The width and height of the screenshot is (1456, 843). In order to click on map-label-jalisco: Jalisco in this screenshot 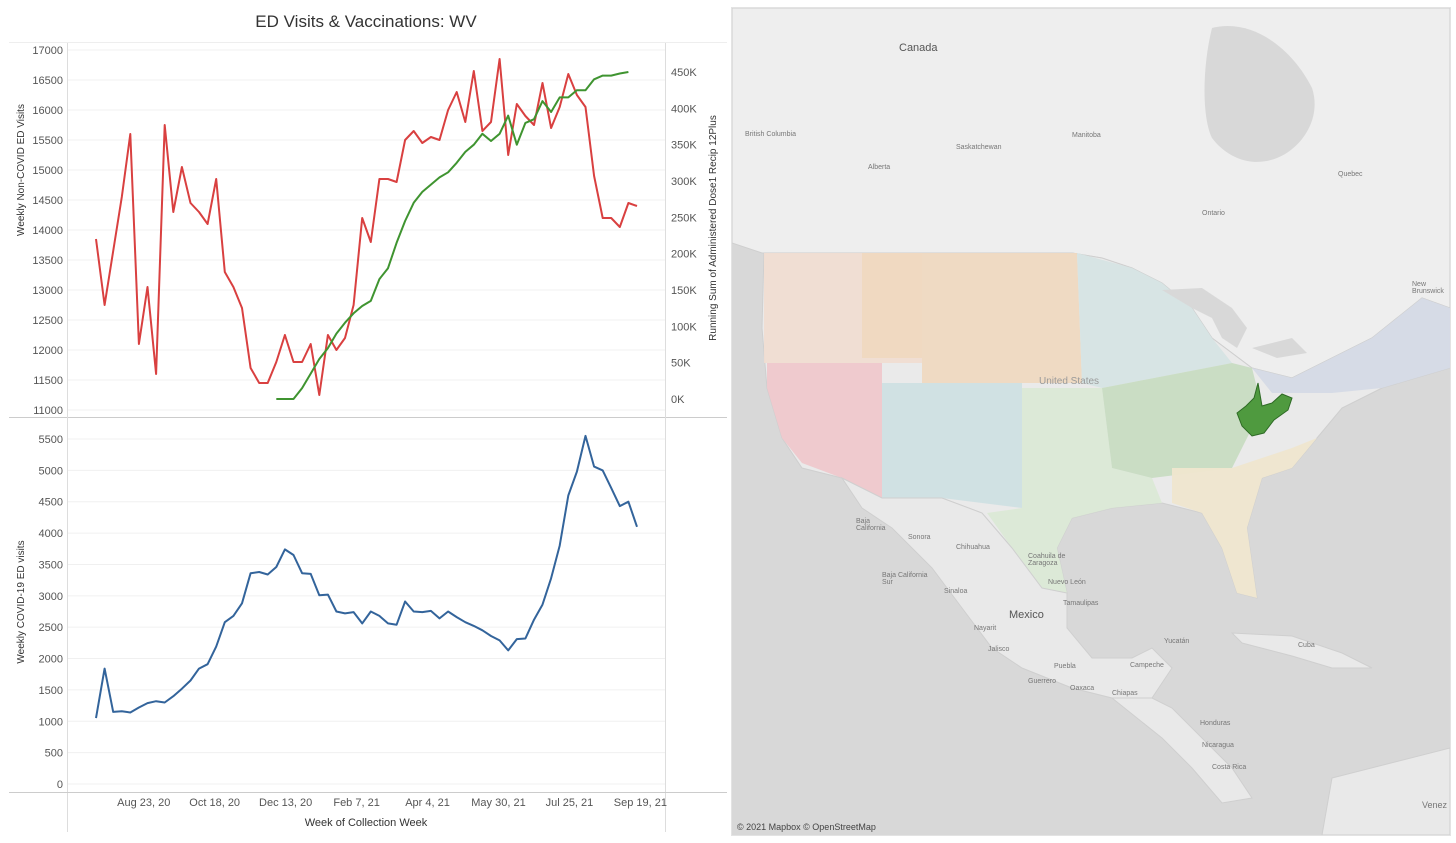, I will do `click(999, 649)`.